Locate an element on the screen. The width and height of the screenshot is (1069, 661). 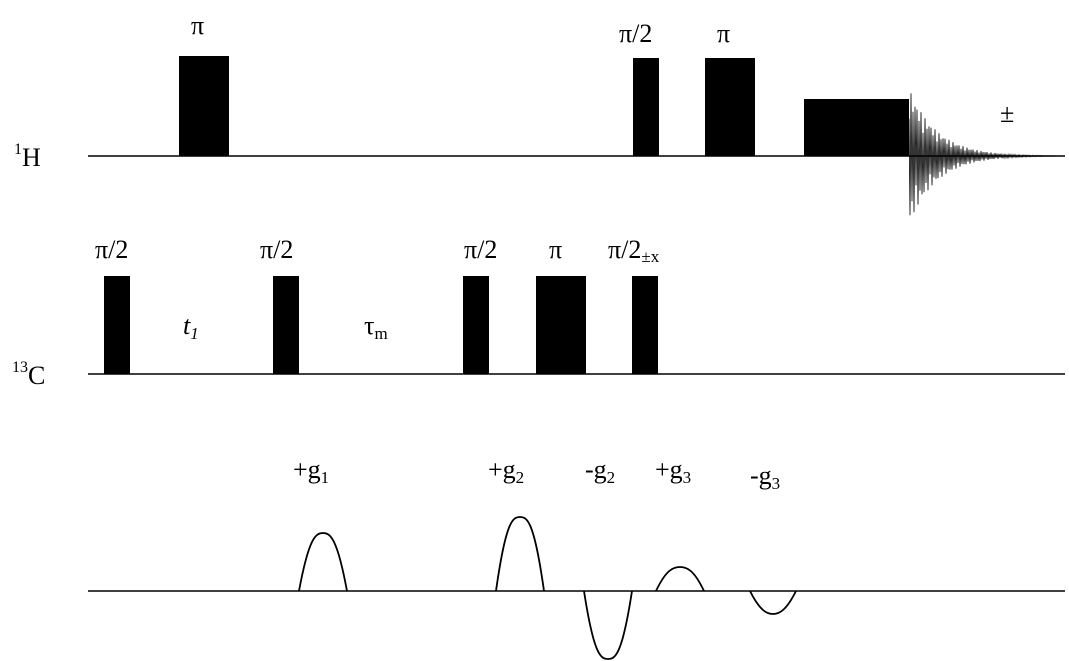
tau-main: τ is located at coordinates (369, 325).